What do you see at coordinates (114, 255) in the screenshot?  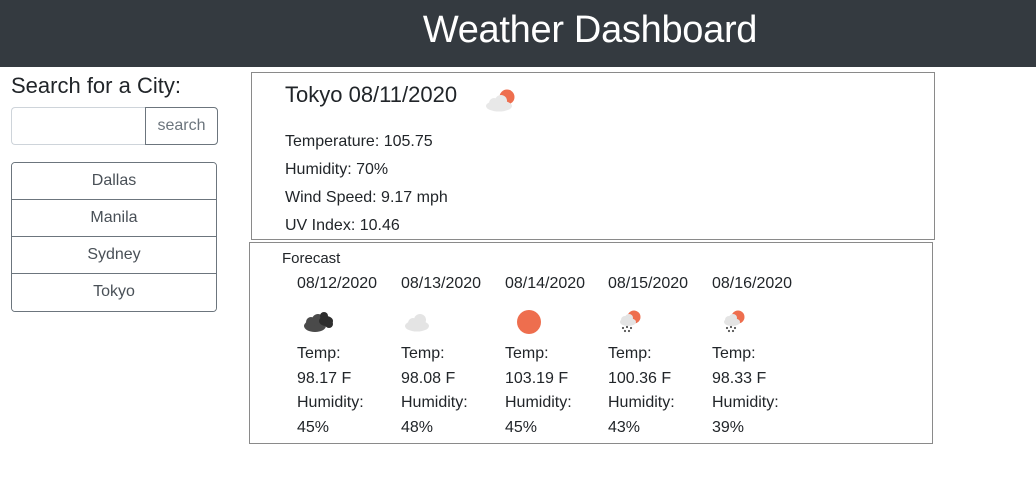 I see `city-item-sydney: Sydney` at bounding box center [114, 255].